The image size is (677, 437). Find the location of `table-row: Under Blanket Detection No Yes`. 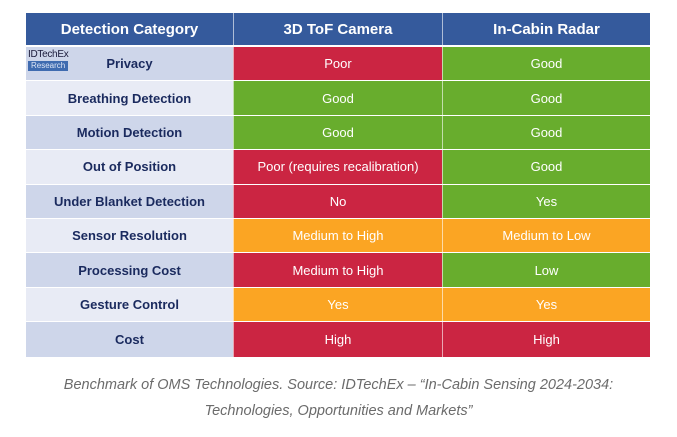

table-row: Under Blanket Detection No Yes is located at coordinates (338, 201).